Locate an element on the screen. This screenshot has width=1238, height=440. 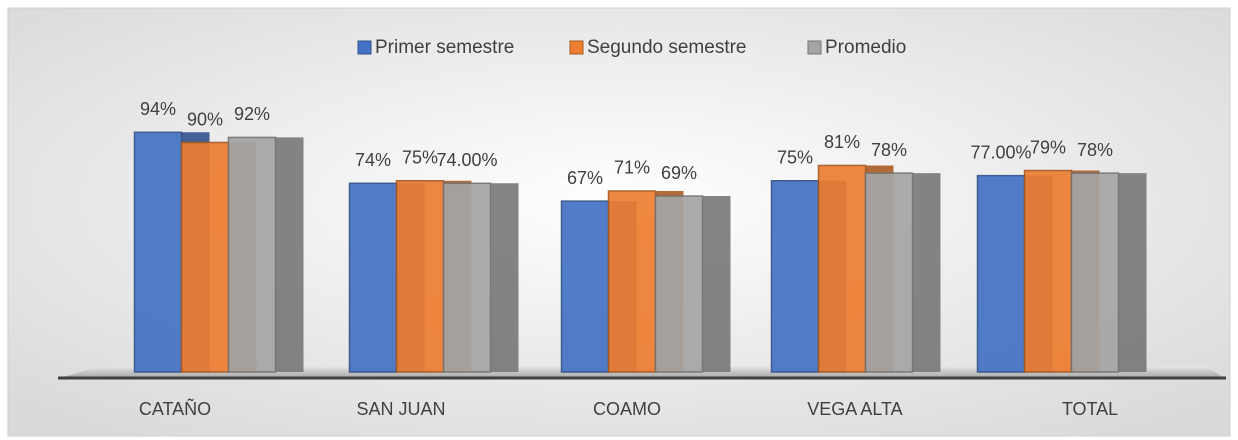
data-label: 90% is located at coordinates (205, 119).